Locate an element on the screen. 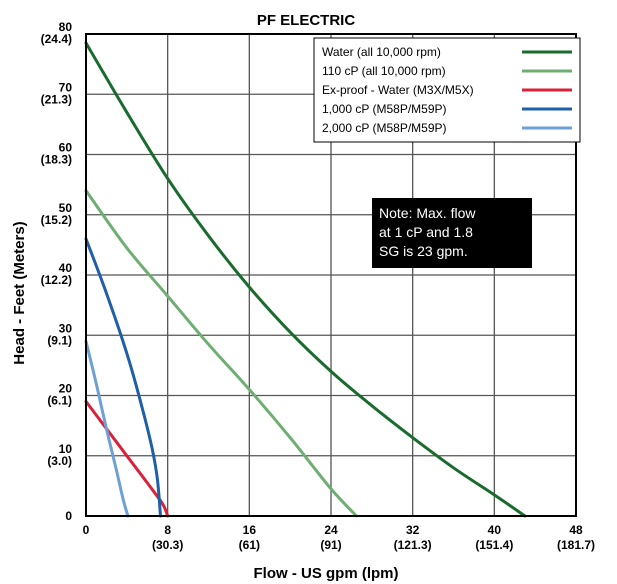 This screenshot has height=584, width=617. legend-label: Water (all 10,000 rpm) is located at coordinates (381, 52).